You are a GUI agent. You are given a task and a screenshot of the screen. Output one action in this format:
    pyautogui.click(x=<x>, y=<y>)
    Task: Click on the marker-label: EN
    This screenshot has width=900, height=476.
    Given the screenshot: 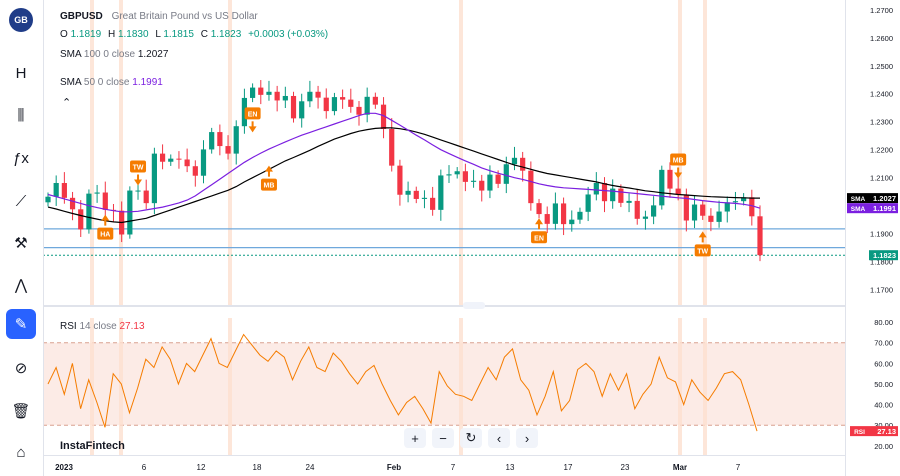 What is the action you would take?
    pyautogui.click(x=539, y=238)
    